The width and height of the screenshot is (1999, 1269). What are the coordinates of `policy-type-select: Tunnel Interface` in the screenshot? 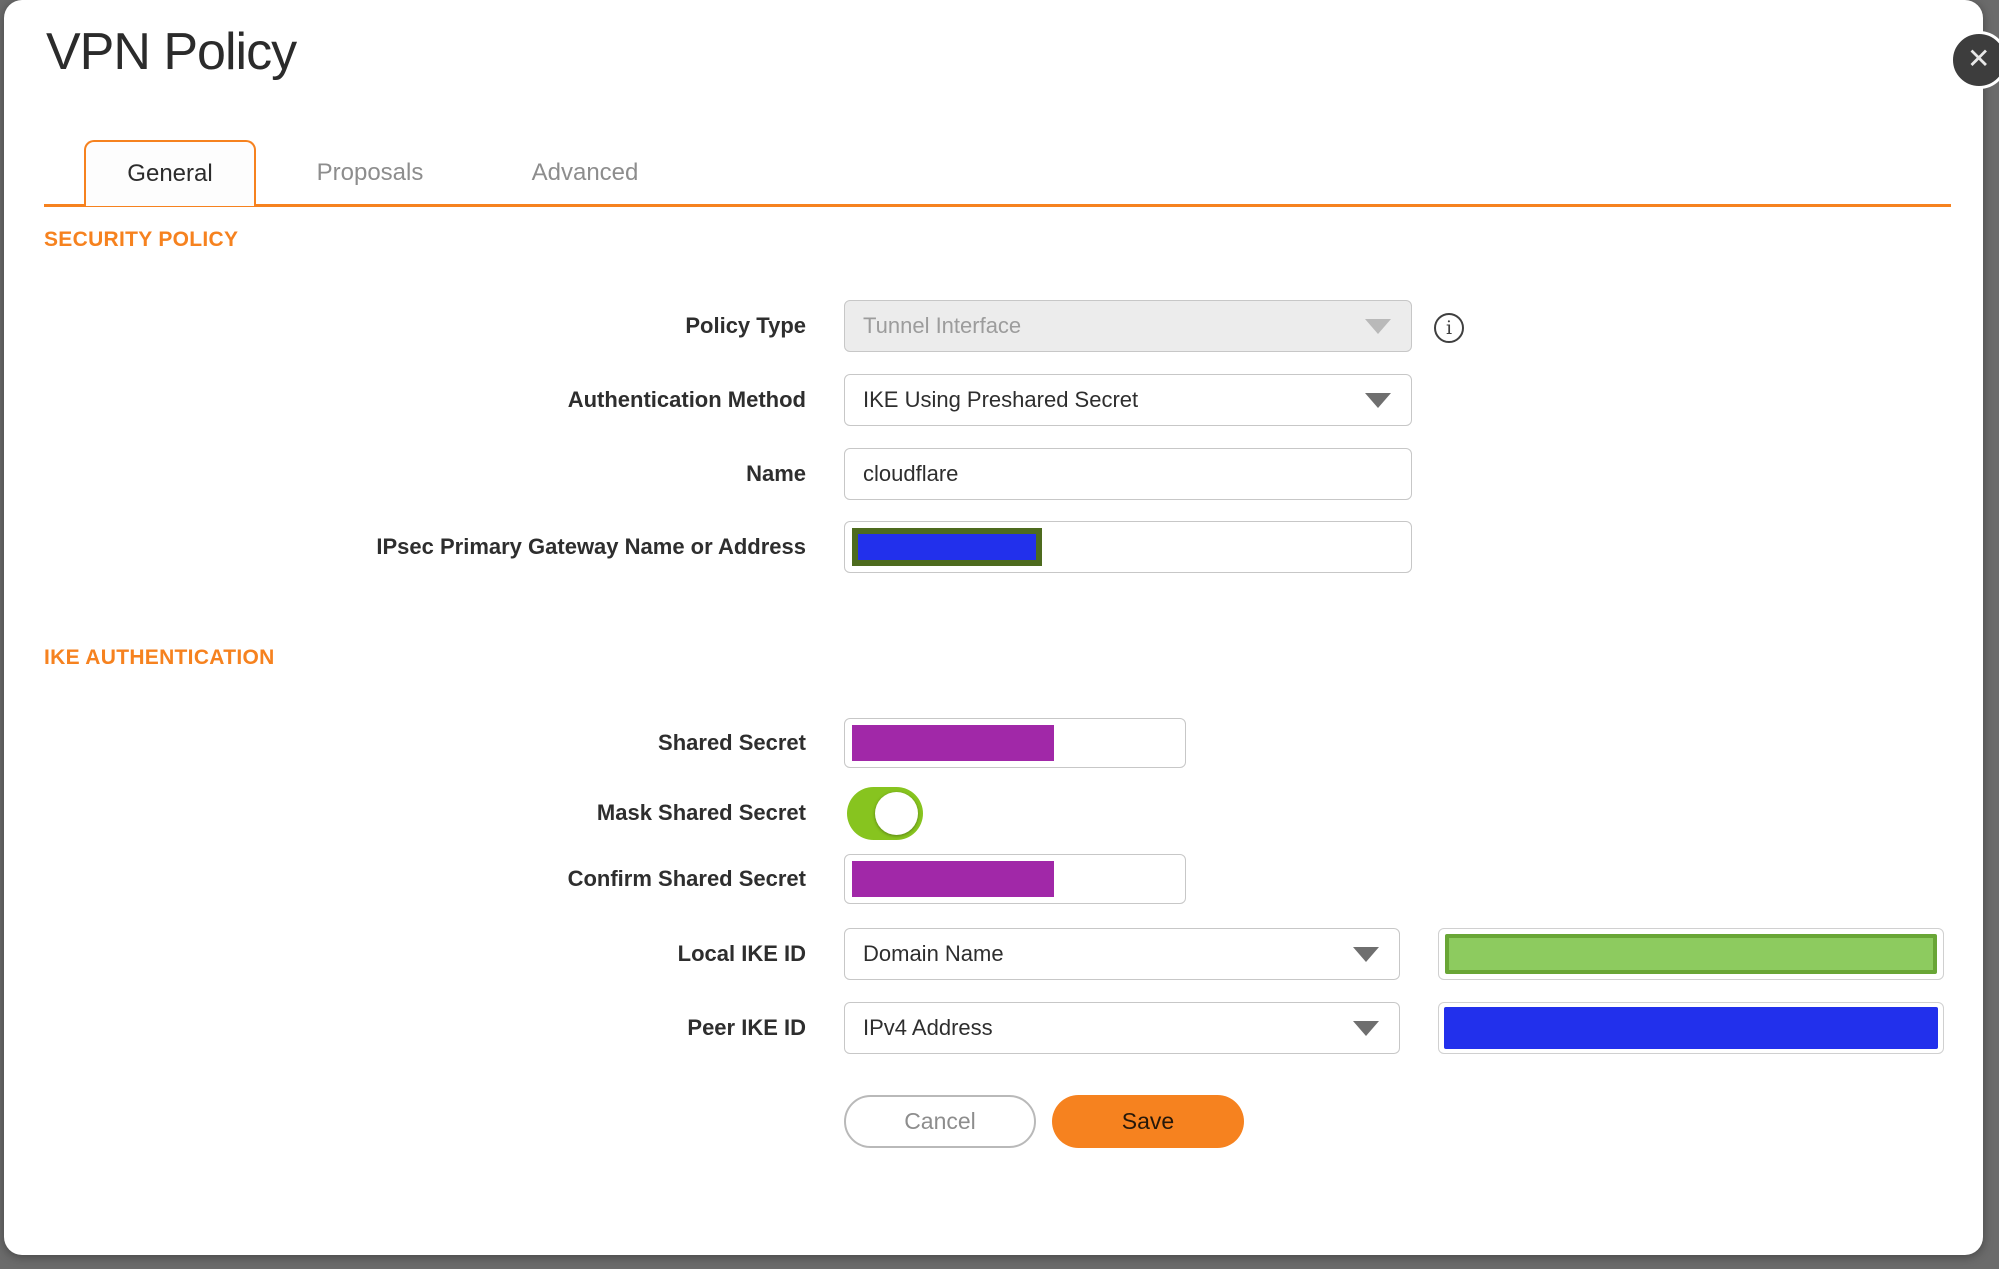 It's located at (1128, 326).